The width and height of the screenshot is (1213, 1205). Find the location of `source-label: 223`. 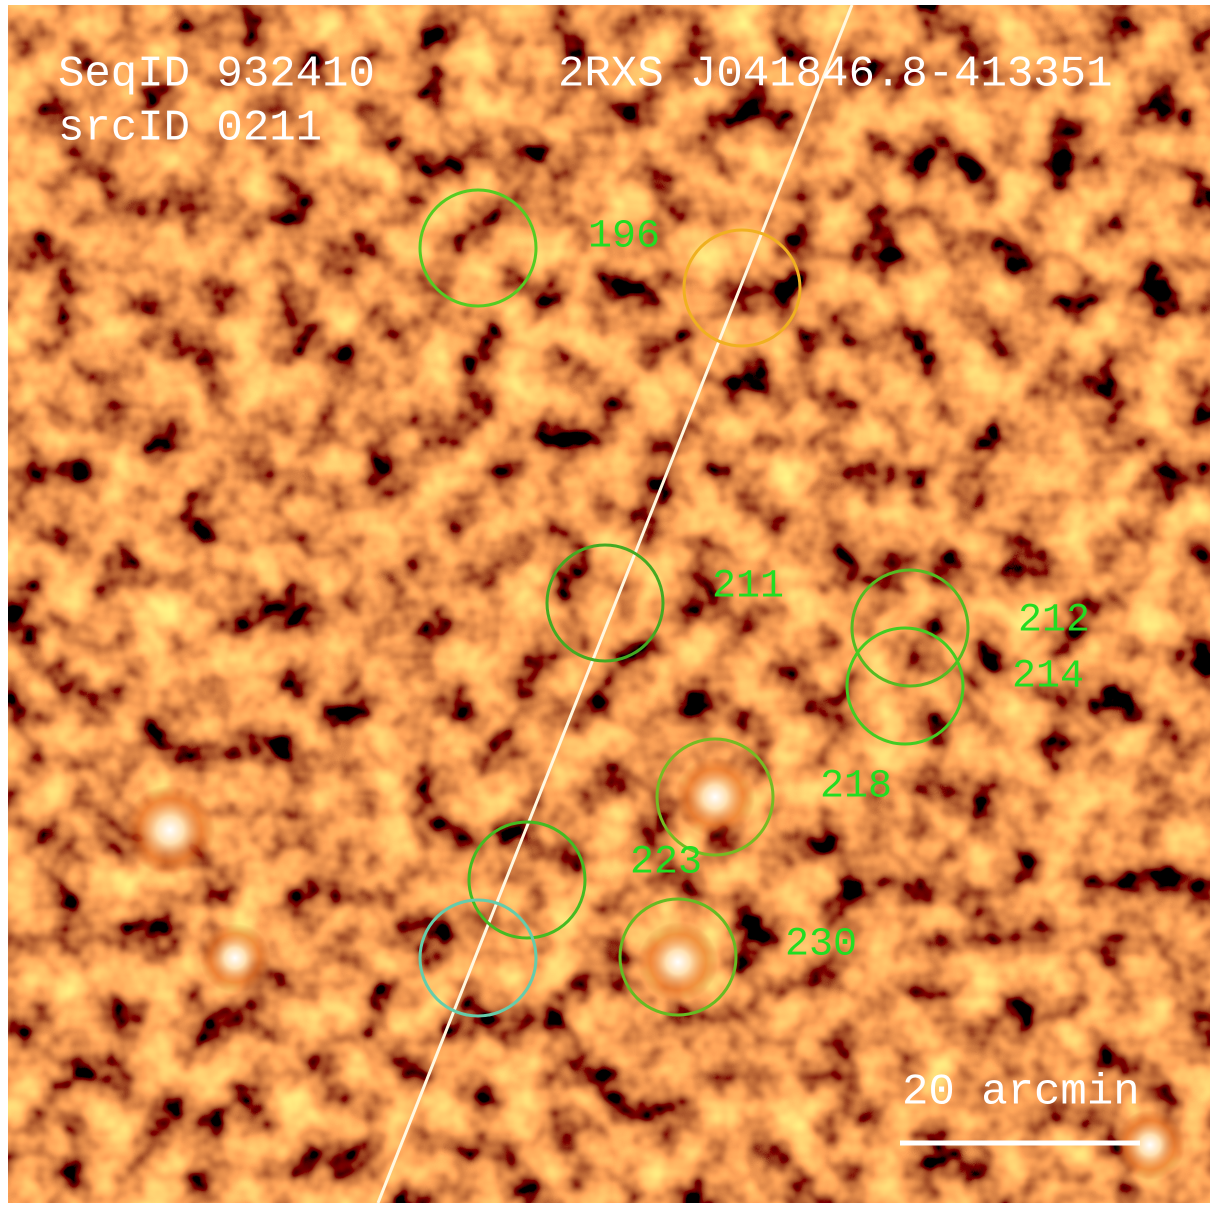

source-label: 223 is located at coordinates (666, 863).